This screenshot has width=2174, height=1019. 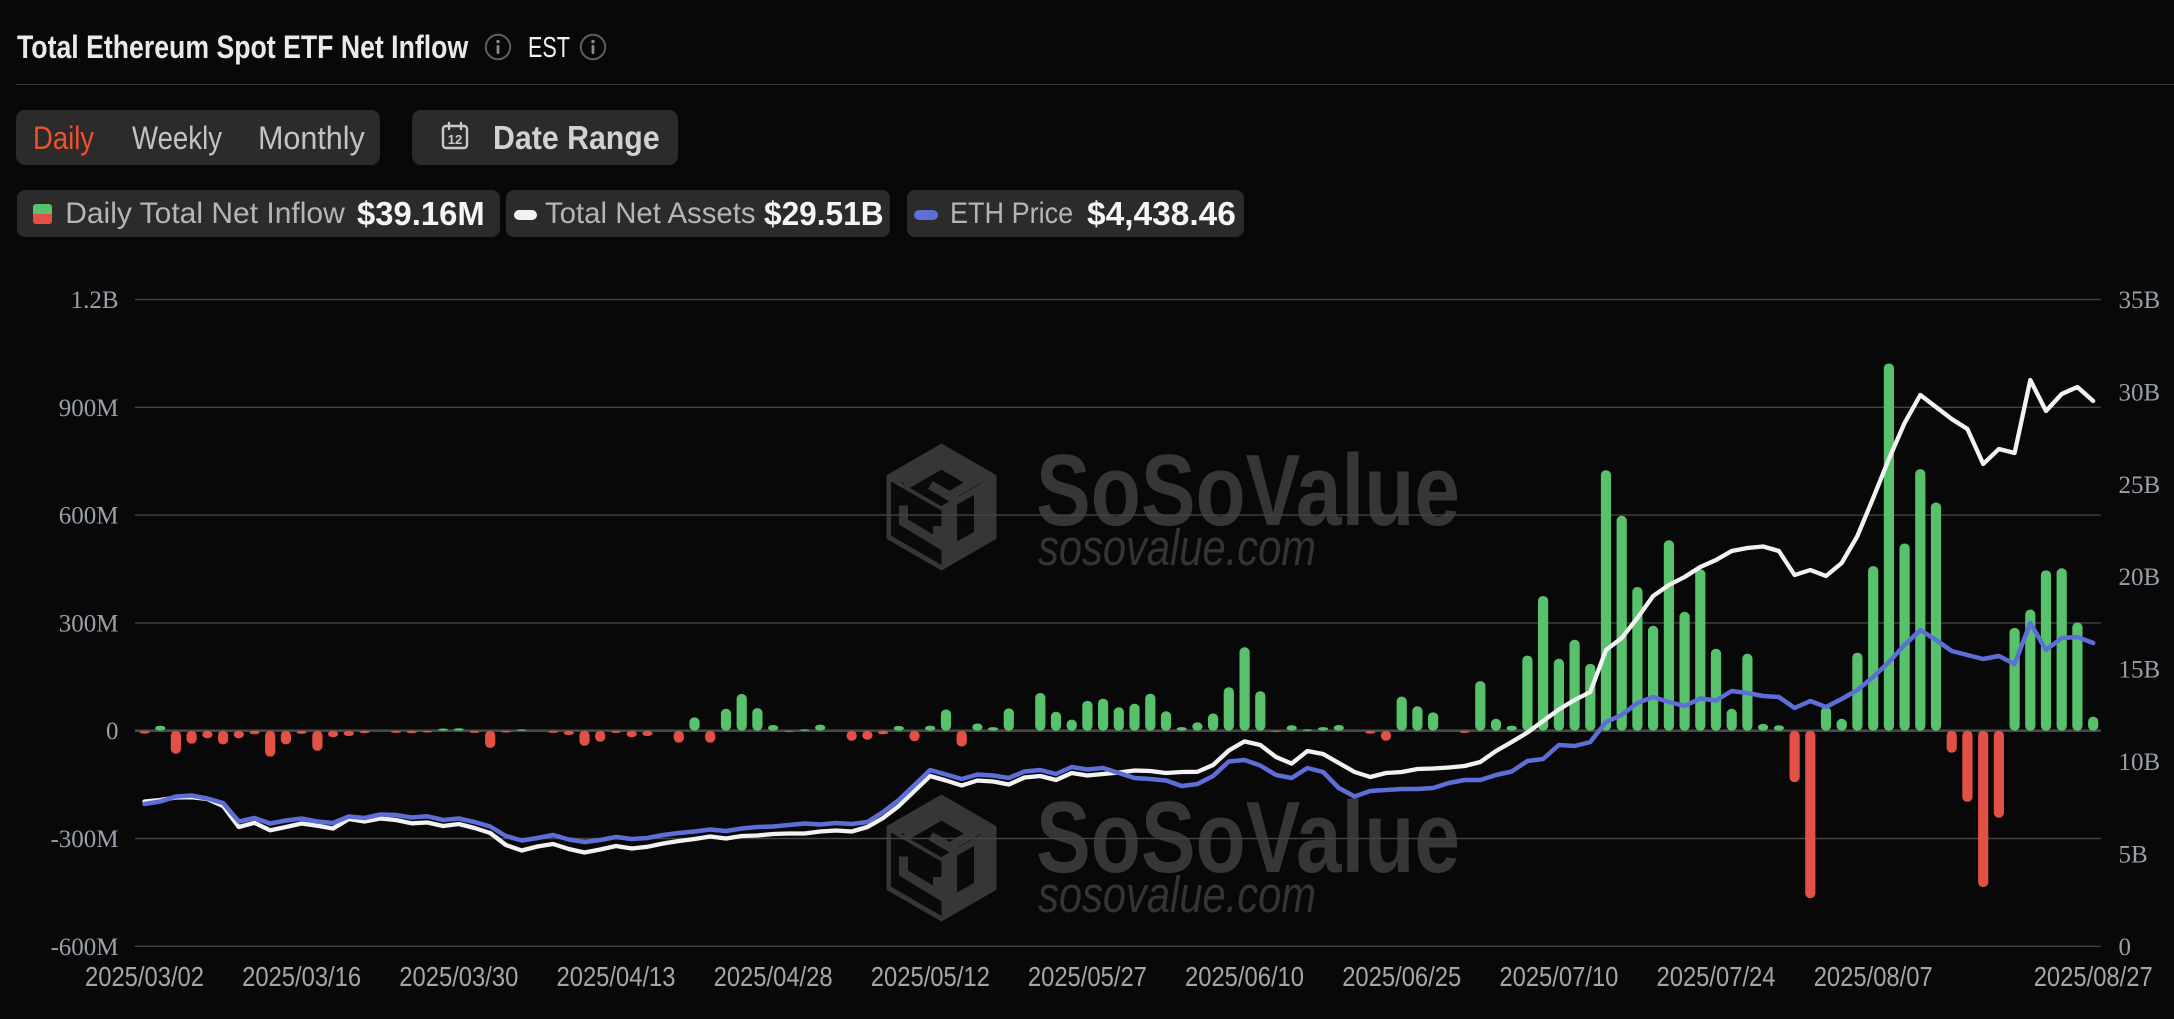 What do you see at coordinates (2140, 577) in the screenshot?
I see `svg-text: 20B` at bounding box center [2140, 577].